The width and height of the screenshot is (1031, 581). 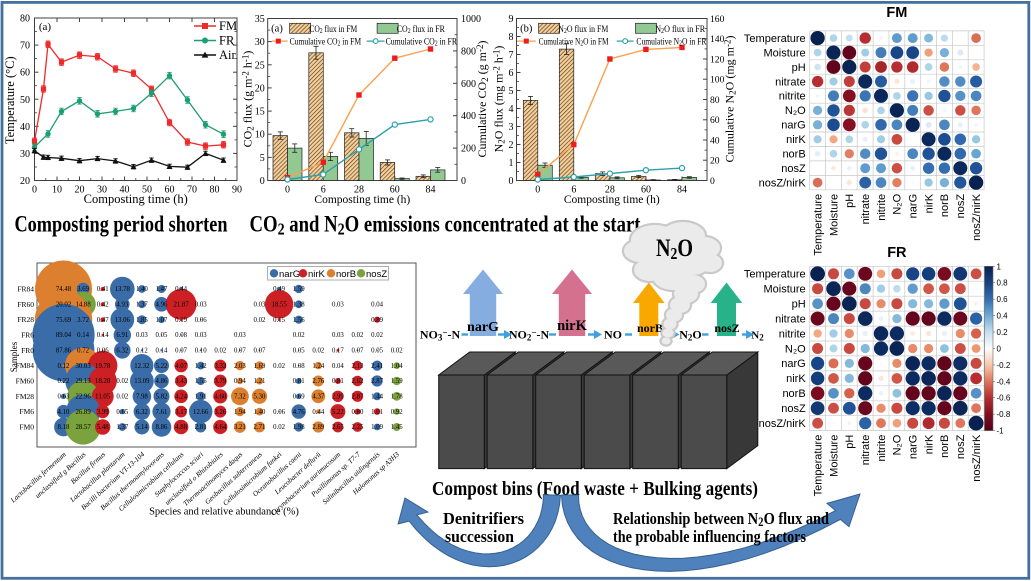 I want to click on svg-text: 0.6, so click(x=1003, y=299).